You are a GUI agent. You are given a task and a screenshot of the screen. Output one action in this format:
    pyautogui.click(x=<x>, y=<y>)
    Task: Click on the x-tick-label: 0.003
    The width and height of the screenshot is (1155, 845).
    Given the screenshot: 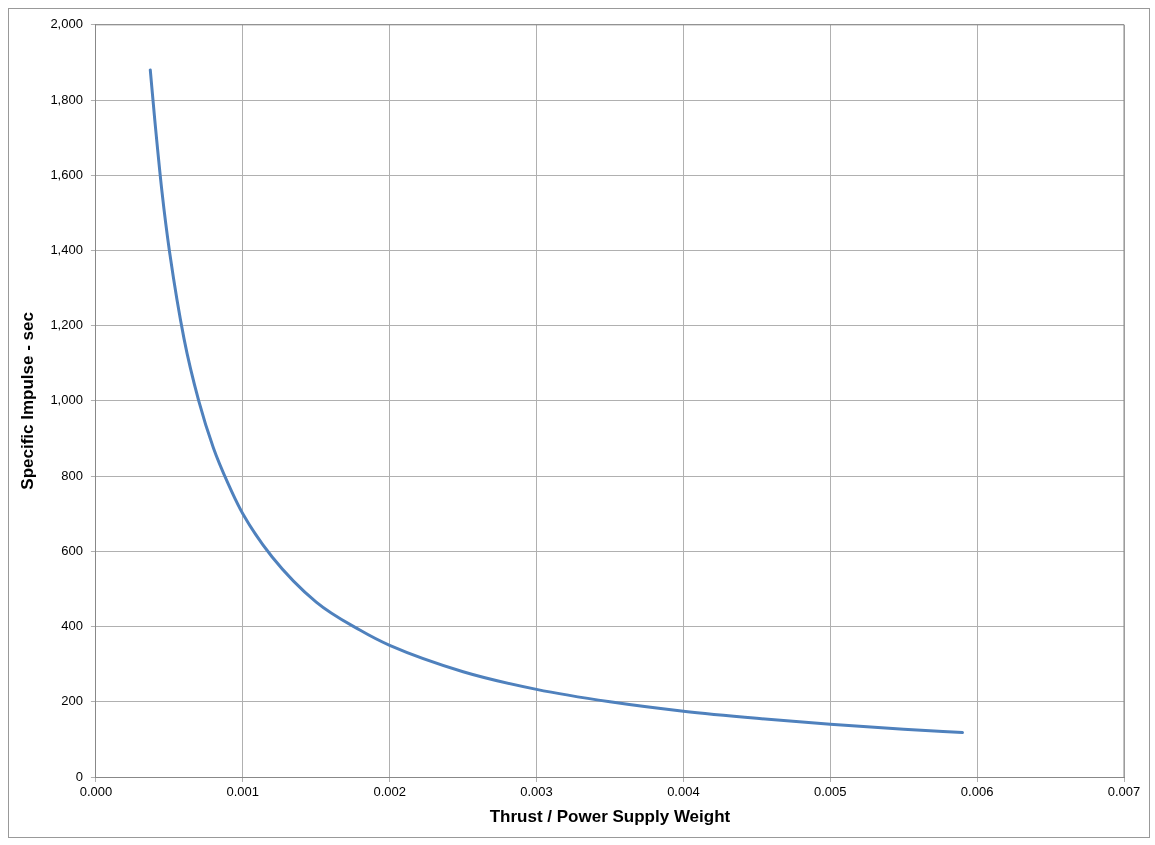 What is the action you would take?
    pyautogui.click(x=536, y=792)
    